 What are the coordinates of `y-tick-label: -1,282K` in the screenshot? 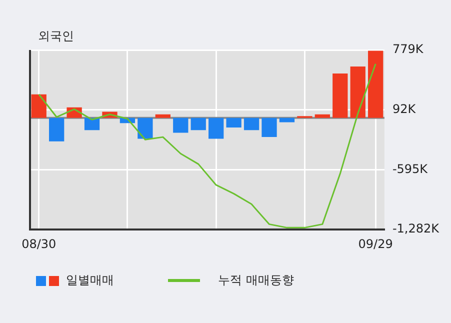 It's located at (416, 229).